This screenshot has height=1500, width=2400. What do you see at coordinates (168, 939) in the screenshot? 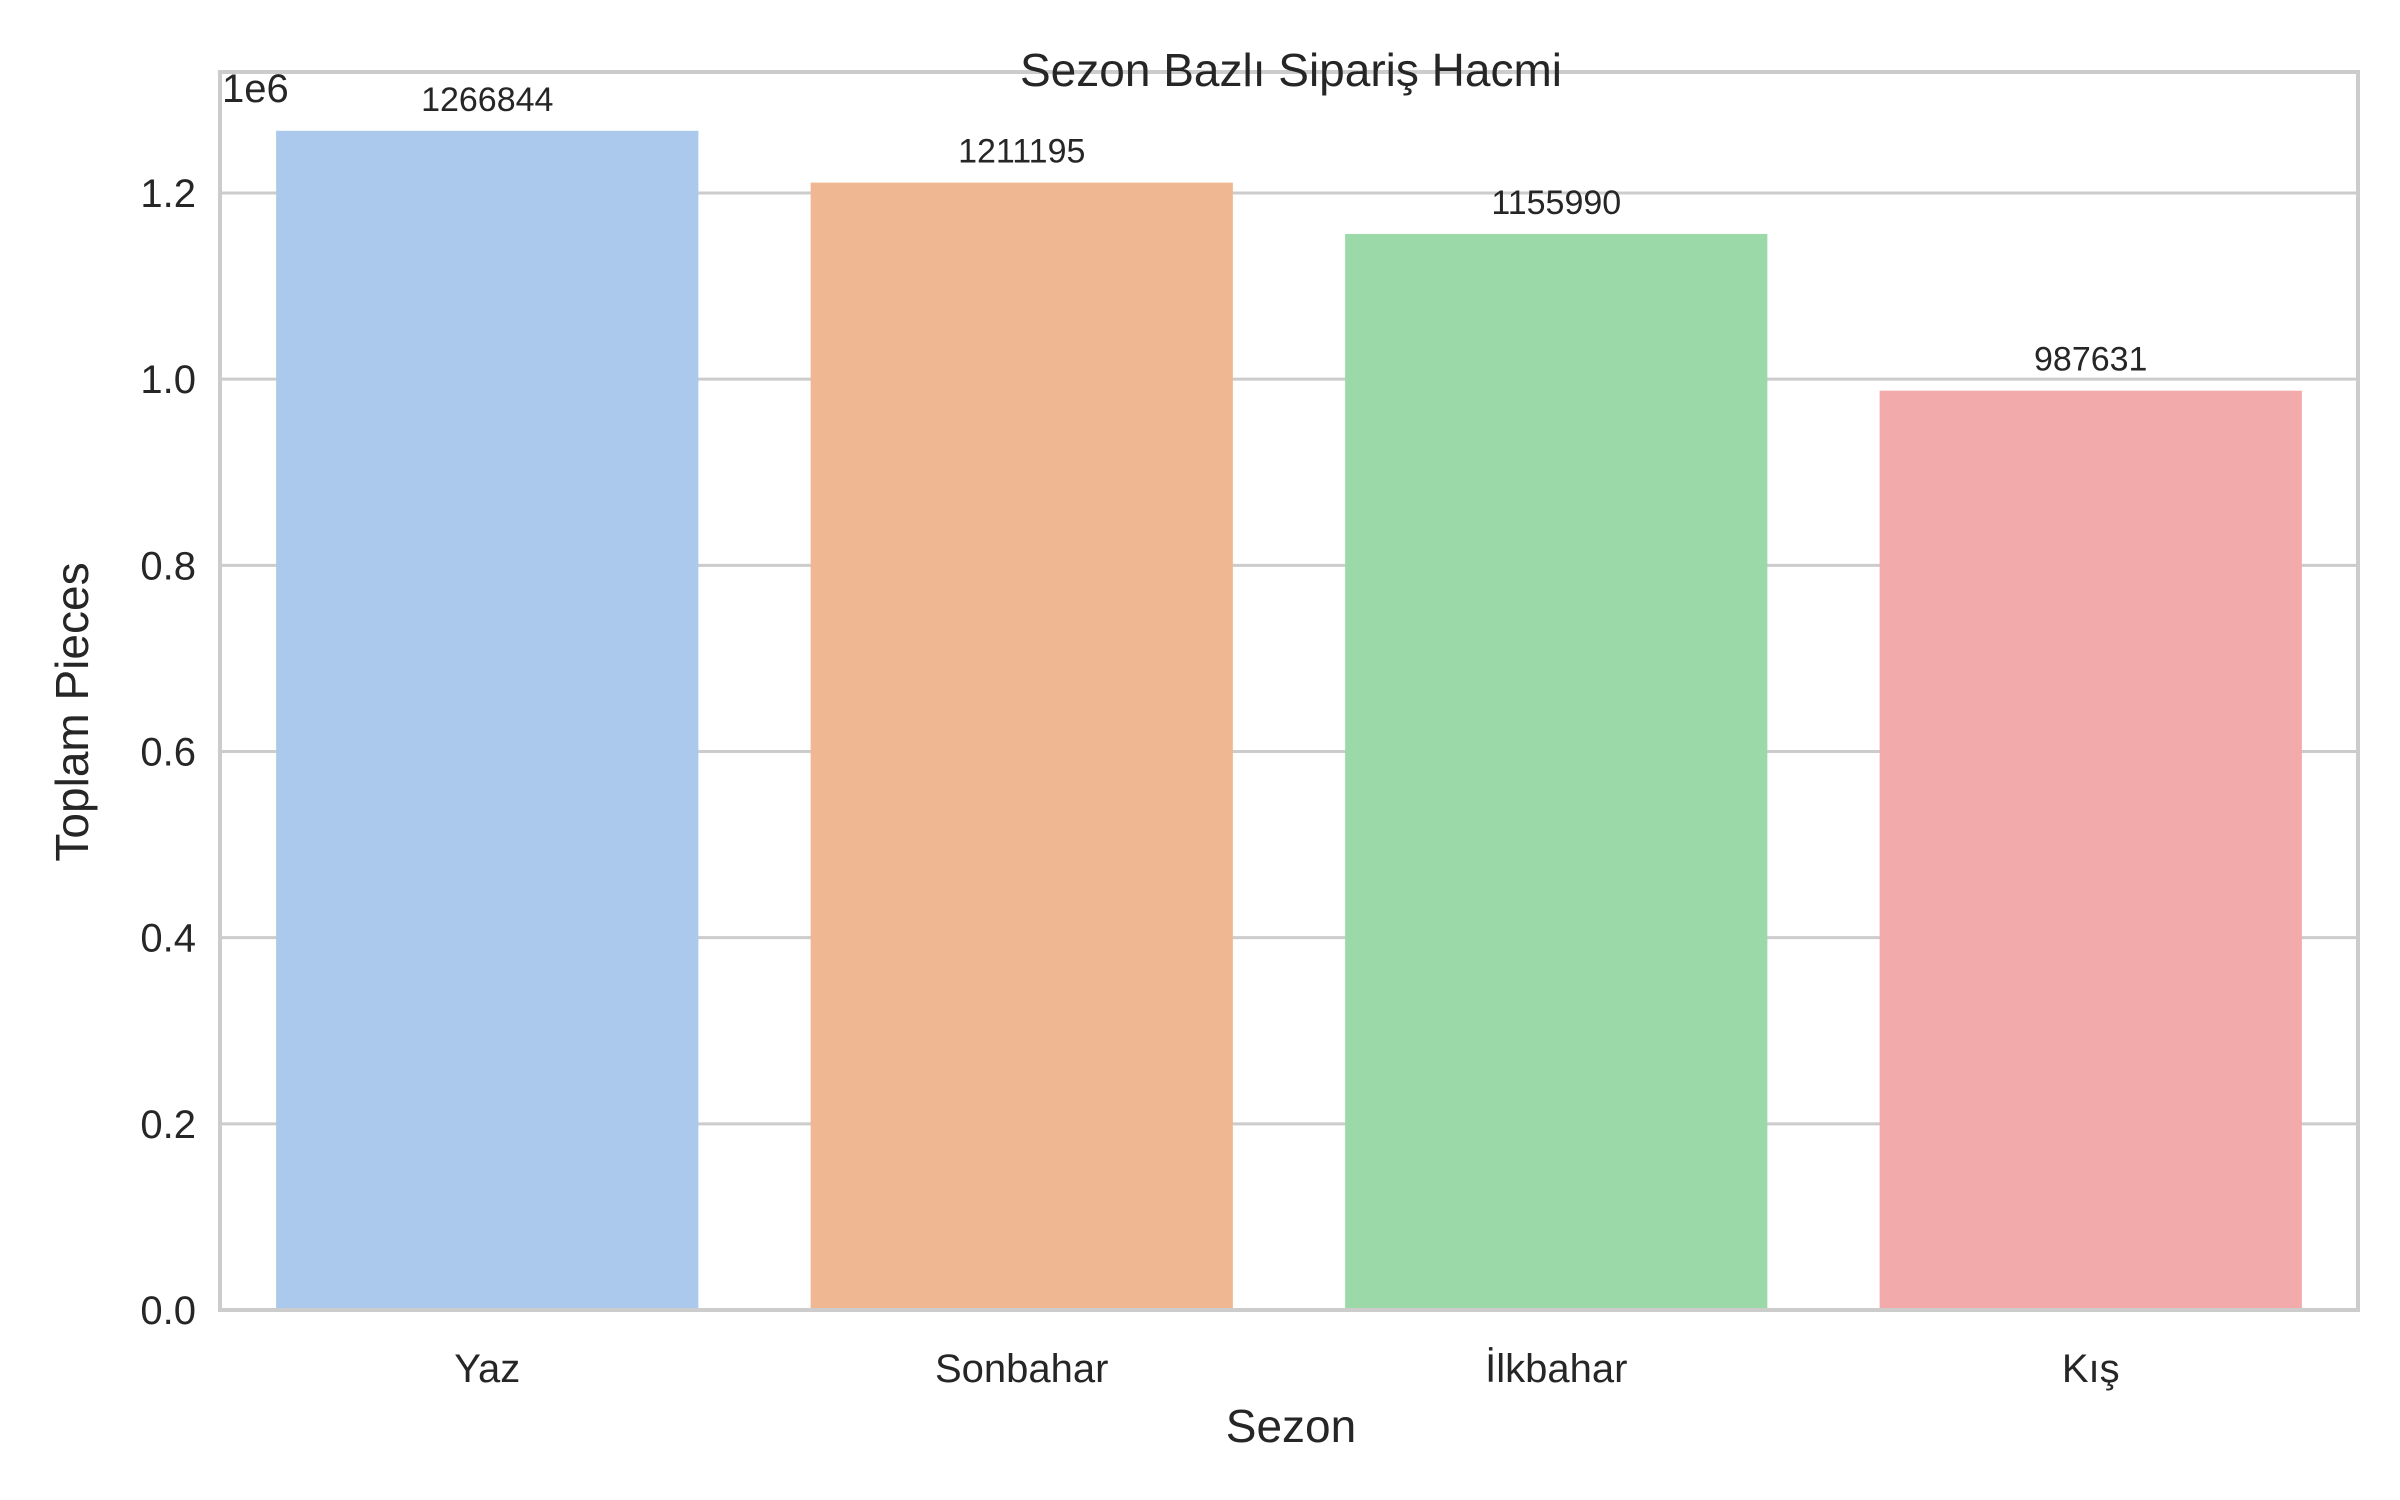
I see `y-tick-label: 0.4` at bounding box center [168, 939].